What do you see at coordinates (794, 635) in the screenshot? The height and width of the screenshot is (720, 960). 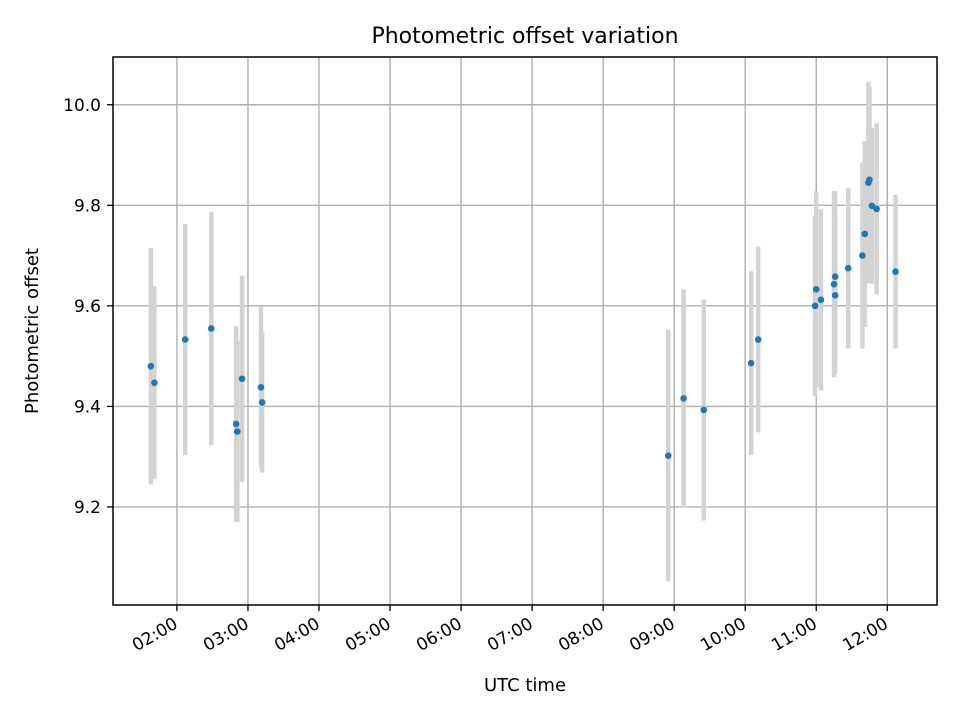 I see `x-tick-label: 11:00` at bounding box center [794, 635].